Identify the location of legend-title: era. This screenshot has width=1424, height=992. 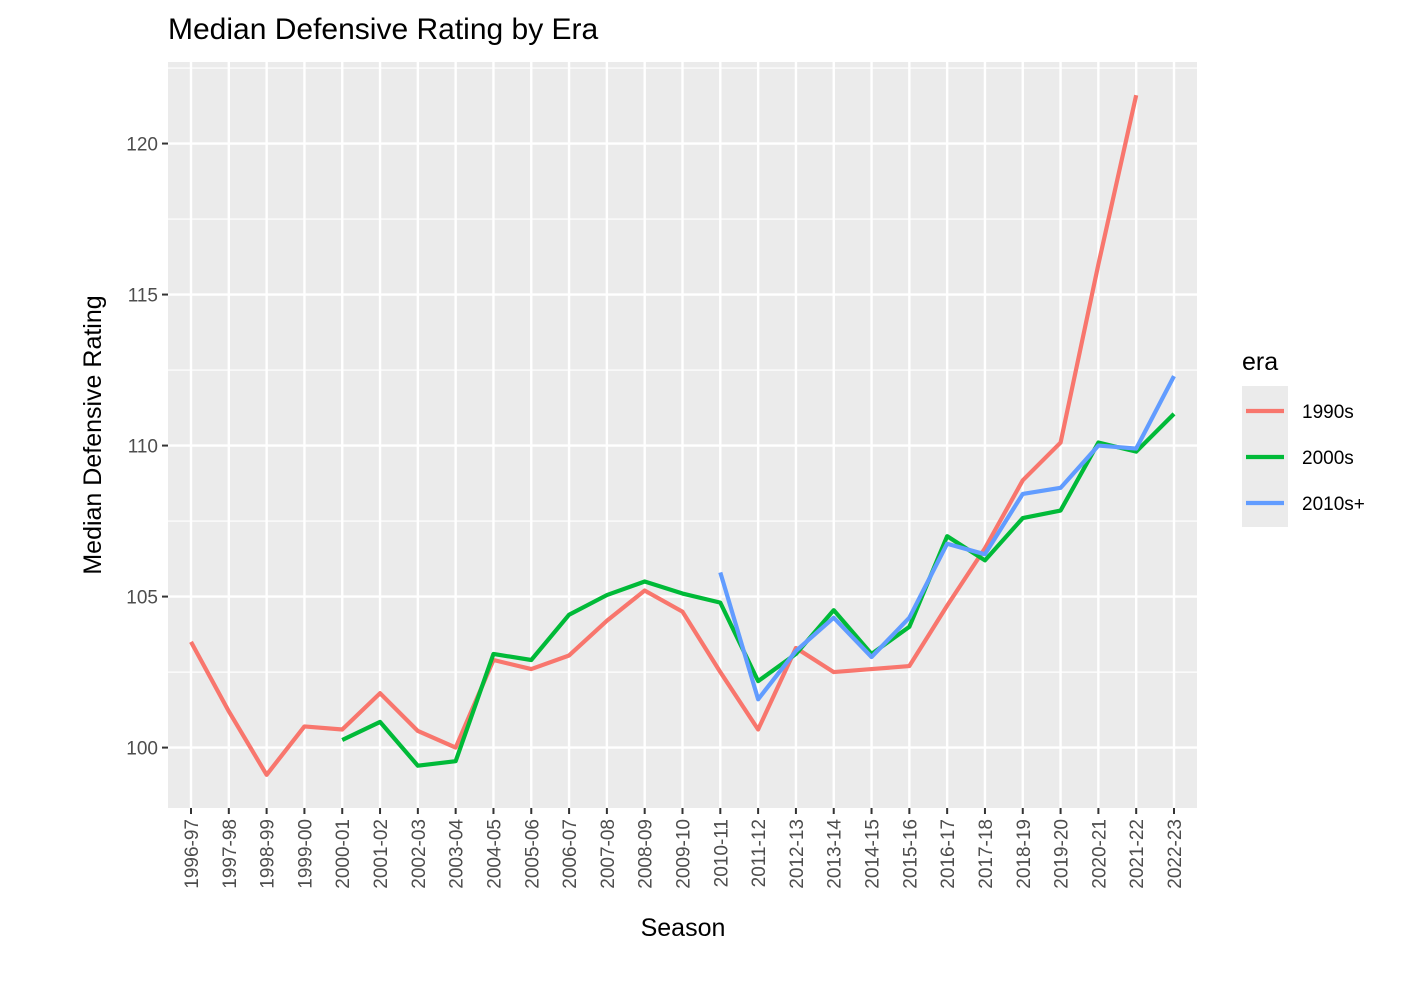
(1260, 362).